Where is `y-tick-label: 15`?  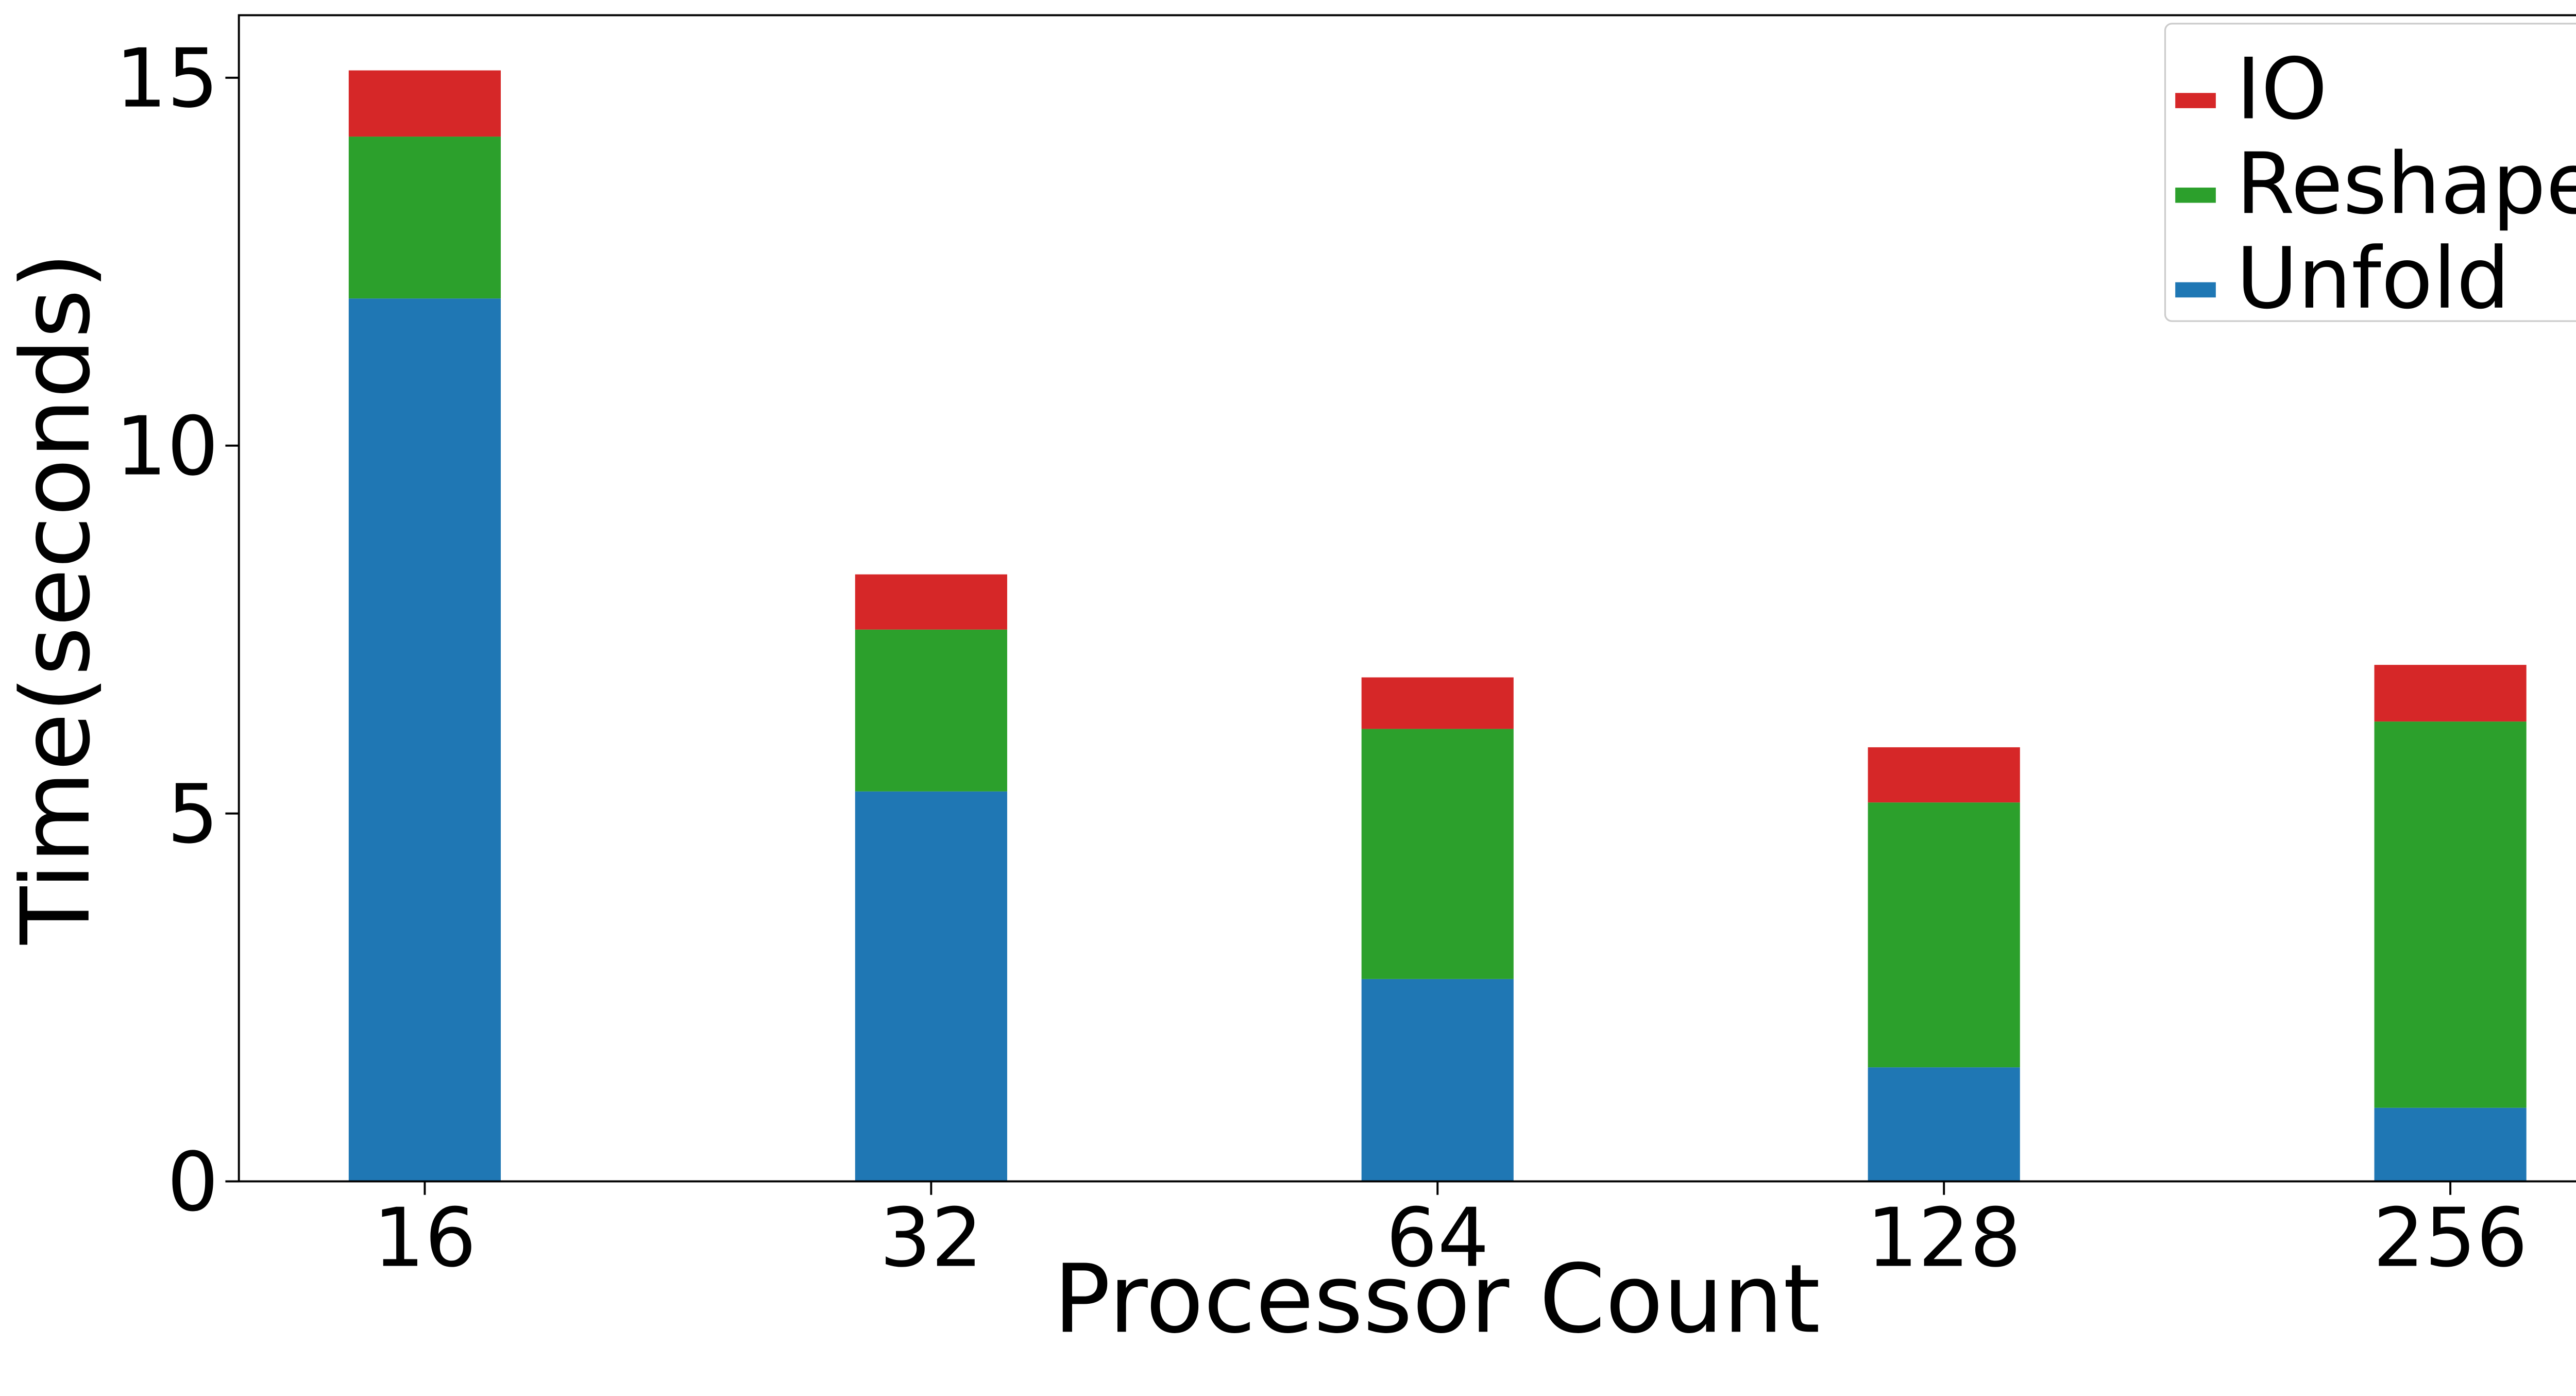 y-tick-label: 15 is located at coordinates (167, 79).